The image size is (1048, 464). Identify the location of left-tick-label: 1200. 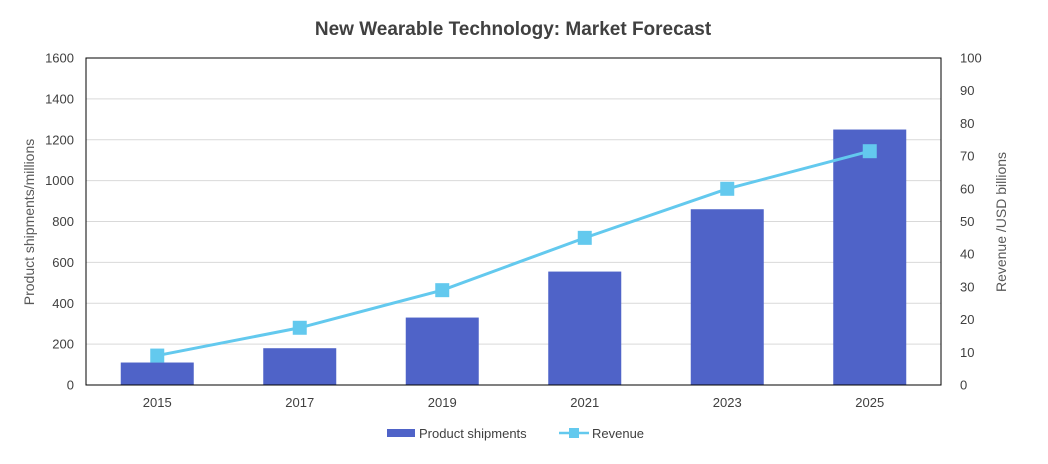
(59, 139).